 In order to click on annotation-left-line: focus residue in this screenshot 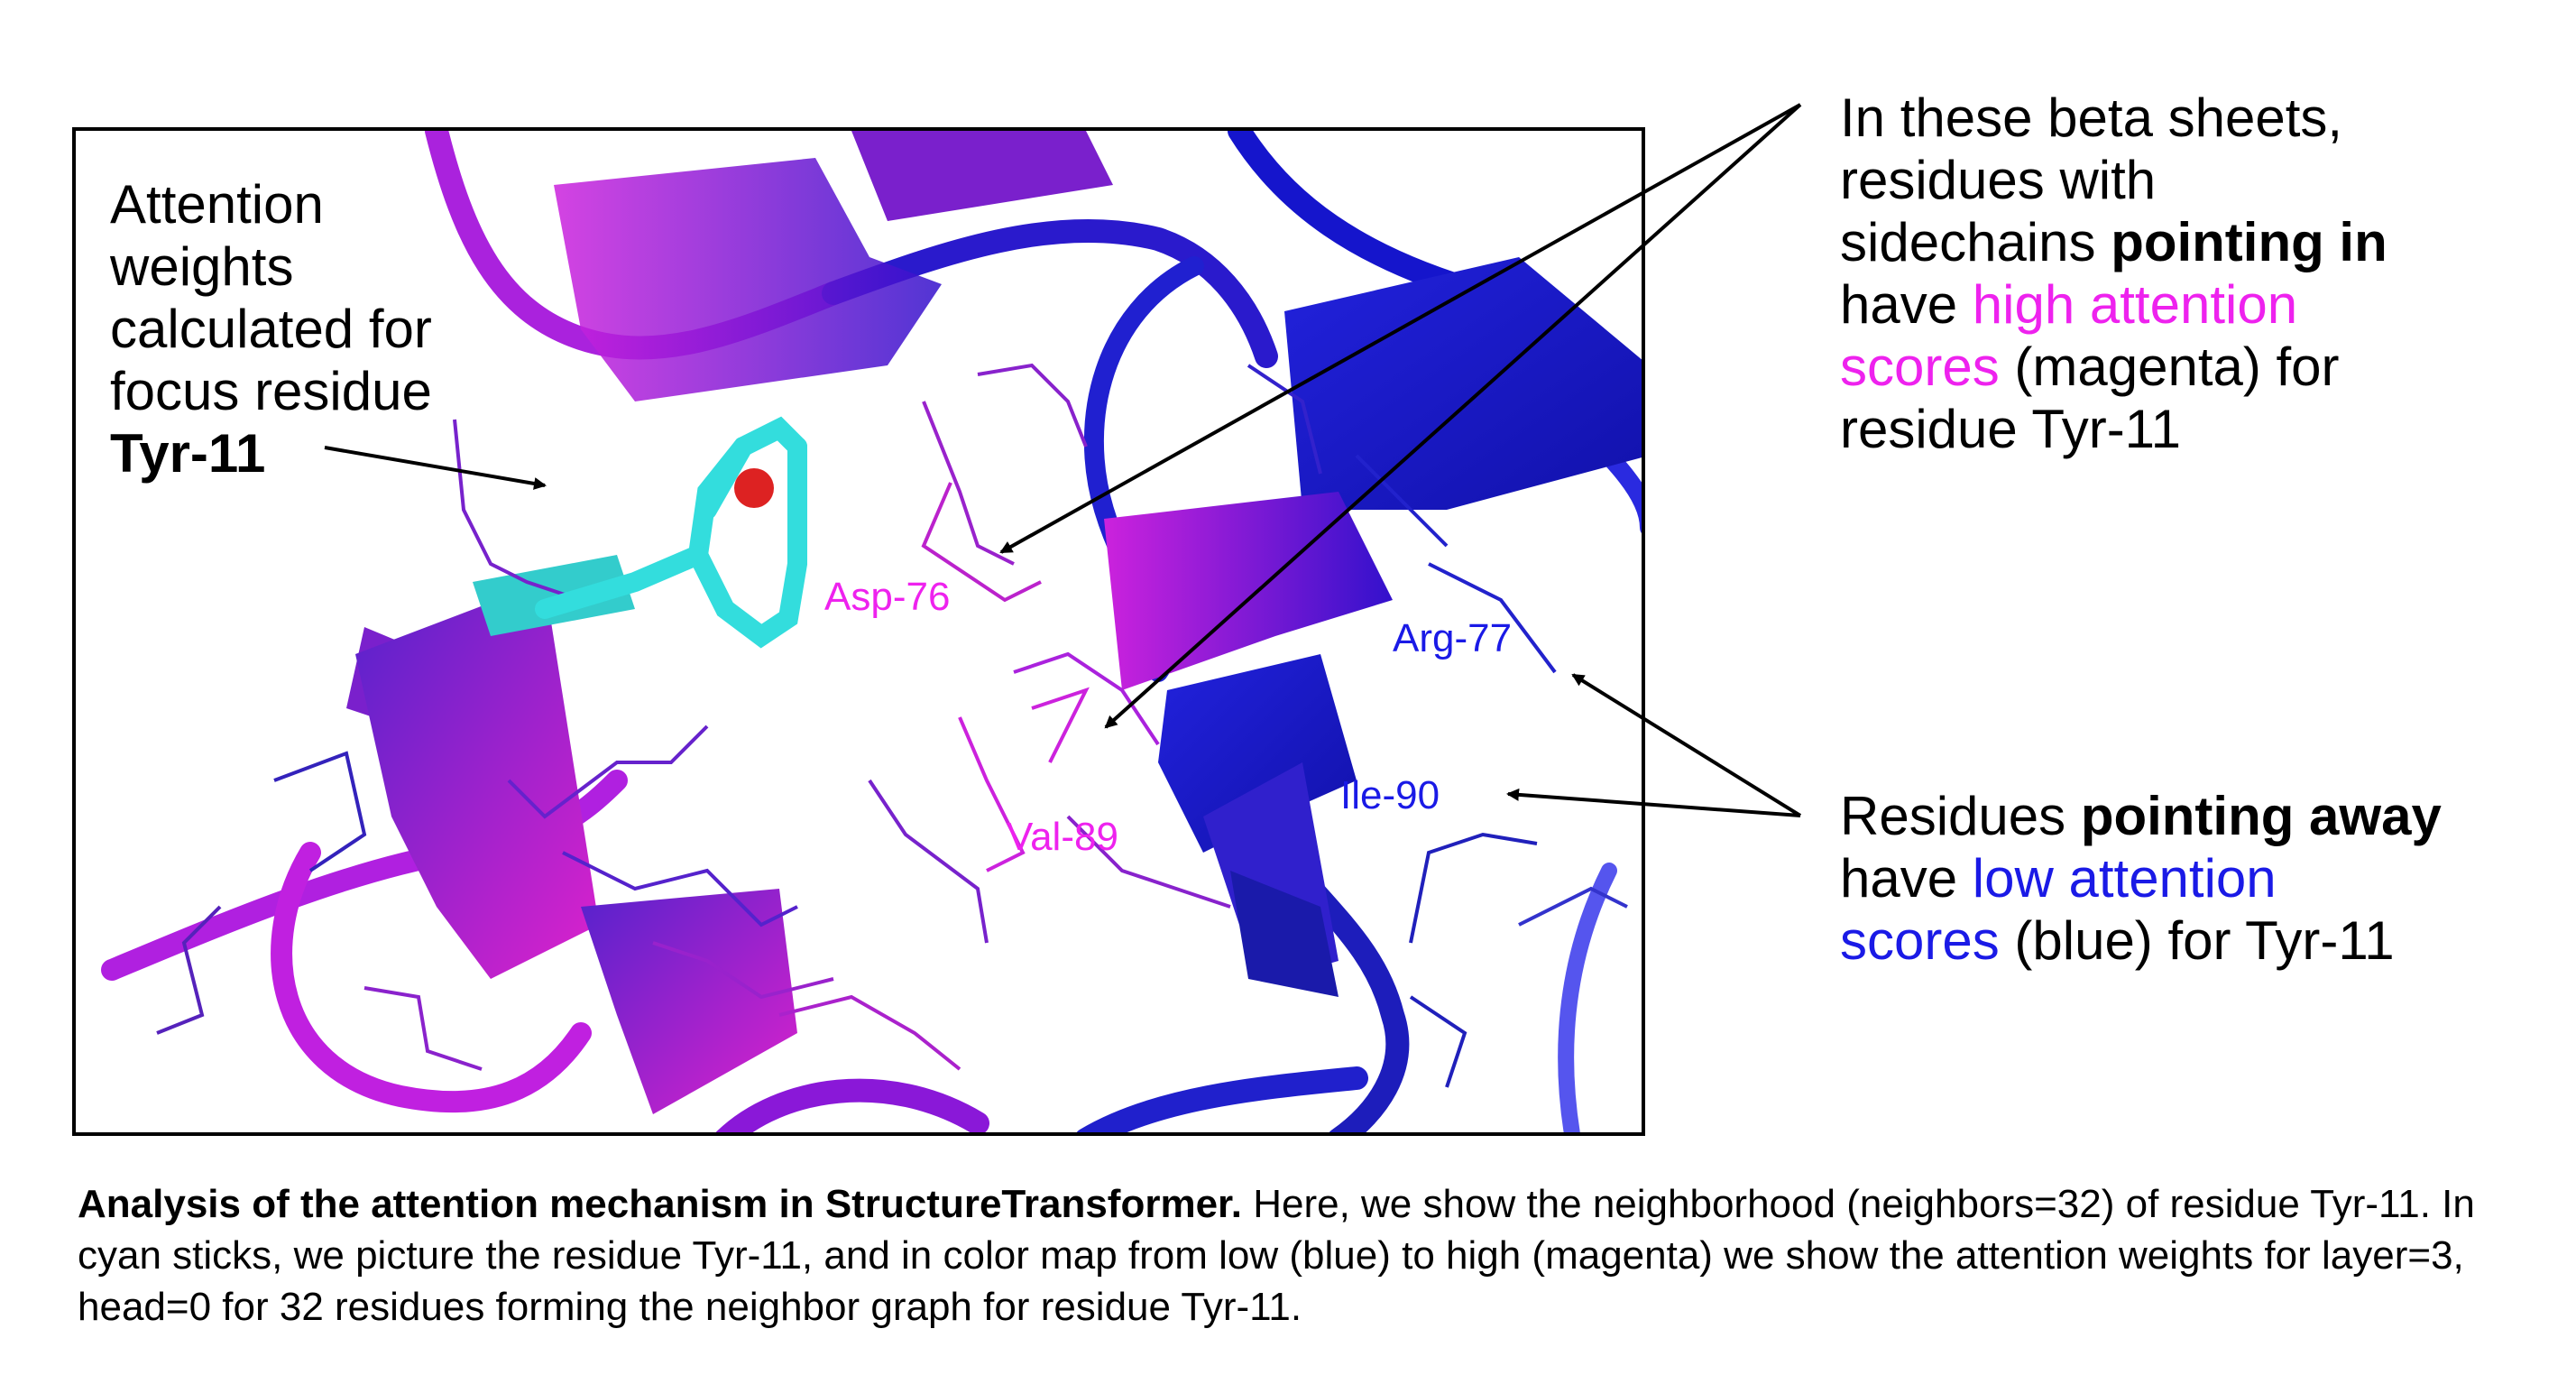, I will do `click(271, 391)`.